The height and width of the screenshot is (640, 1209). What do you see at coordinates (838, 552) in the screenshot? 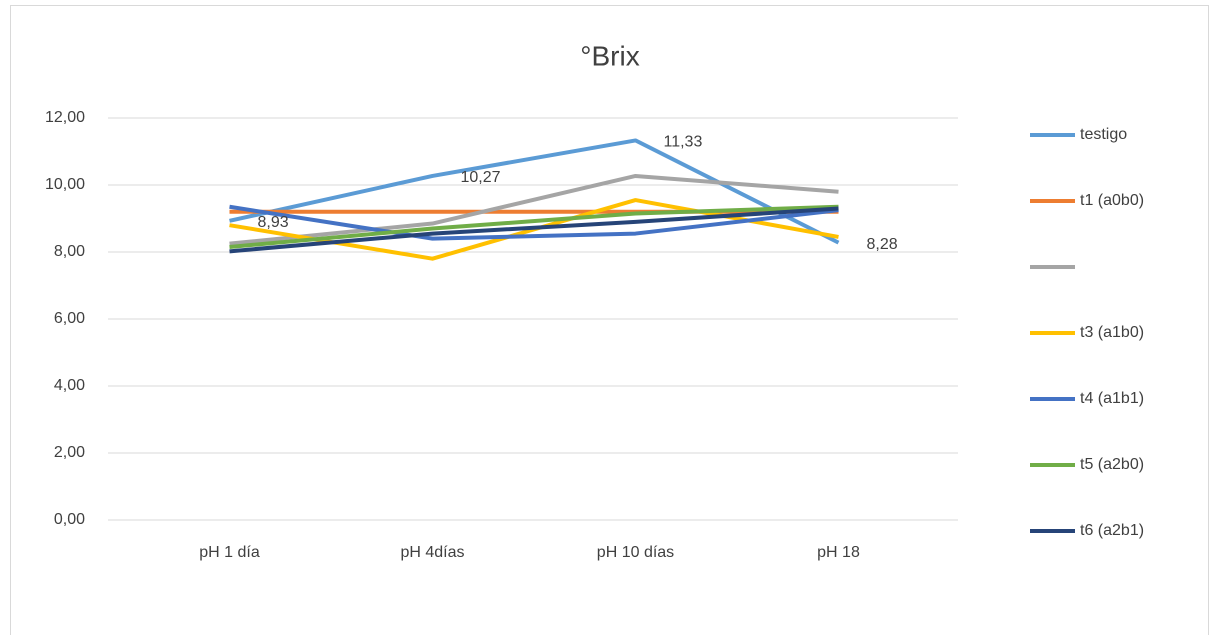
I see `x-tick-label: pH 18` at bounding box center [838, 552].